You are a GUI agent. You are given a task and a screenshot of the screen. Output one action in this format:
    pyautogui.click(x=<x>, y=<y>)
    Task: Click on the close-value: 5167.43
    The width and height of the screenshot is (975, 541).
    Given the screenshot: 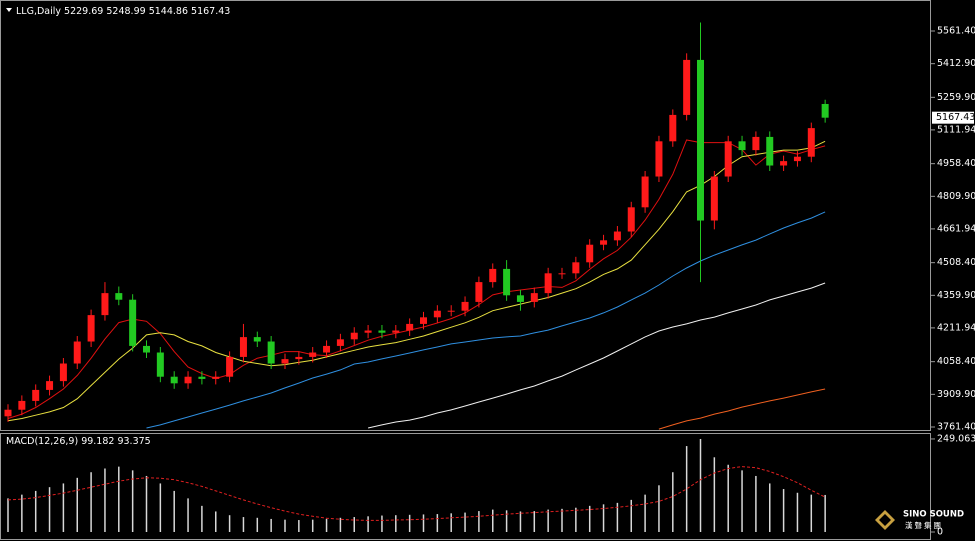 What is the action you would take?
    pyautogui.click(x=210, y=11)
    